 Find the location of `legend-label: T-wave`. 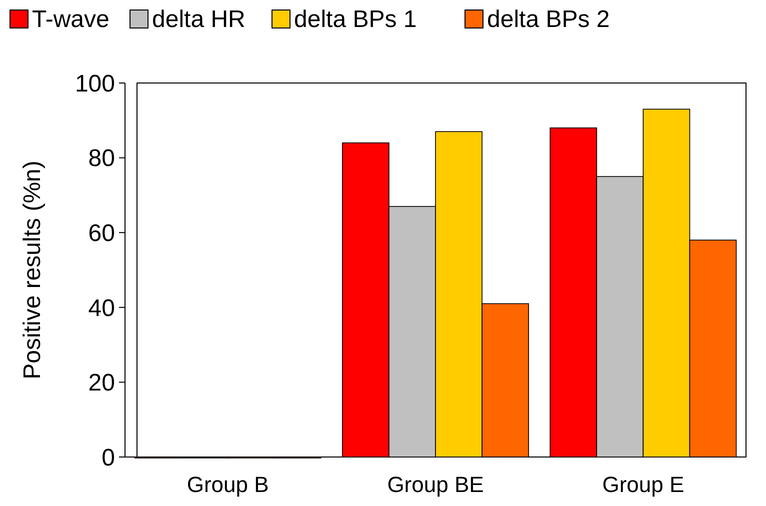

legend-label: T-wave is located at coordinates (71, 19).